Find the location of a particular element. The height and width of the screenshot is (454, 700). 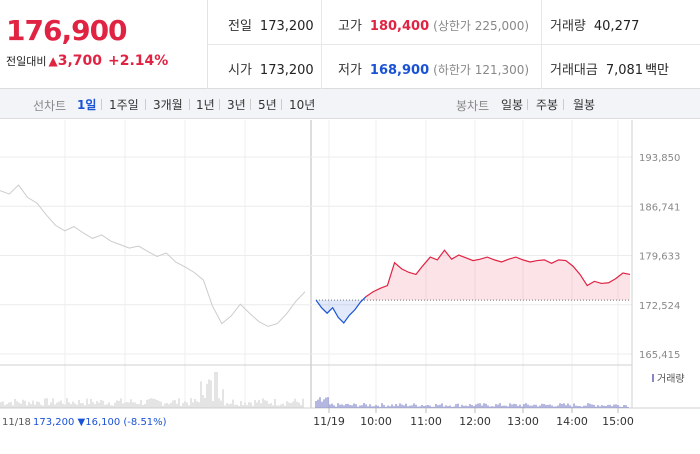

stat-high: 고가 180,400 (상한가 225,000) is located at coordinates (433, 24).